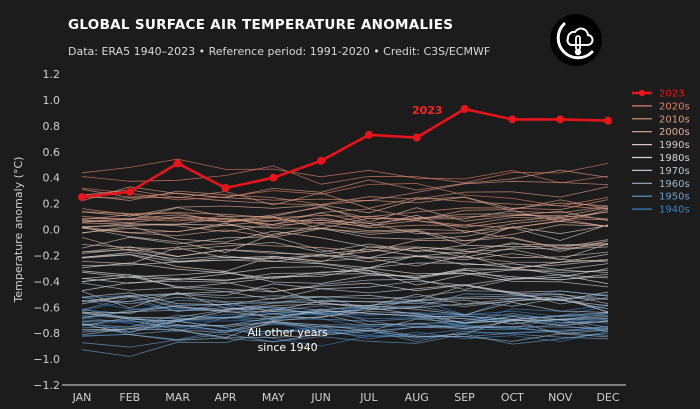 This screenshot has width=700, height=409. I want to click on x-tick-label: JAN, so click(82, 397).